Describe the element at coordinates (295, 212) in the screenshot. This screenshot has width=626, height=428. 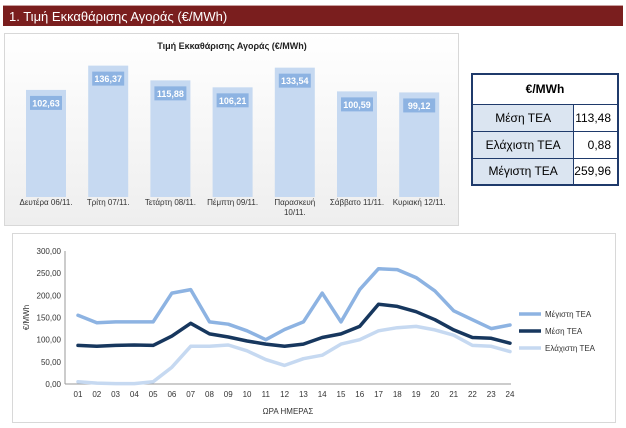
I see `category-label: 10/11.` at that location.